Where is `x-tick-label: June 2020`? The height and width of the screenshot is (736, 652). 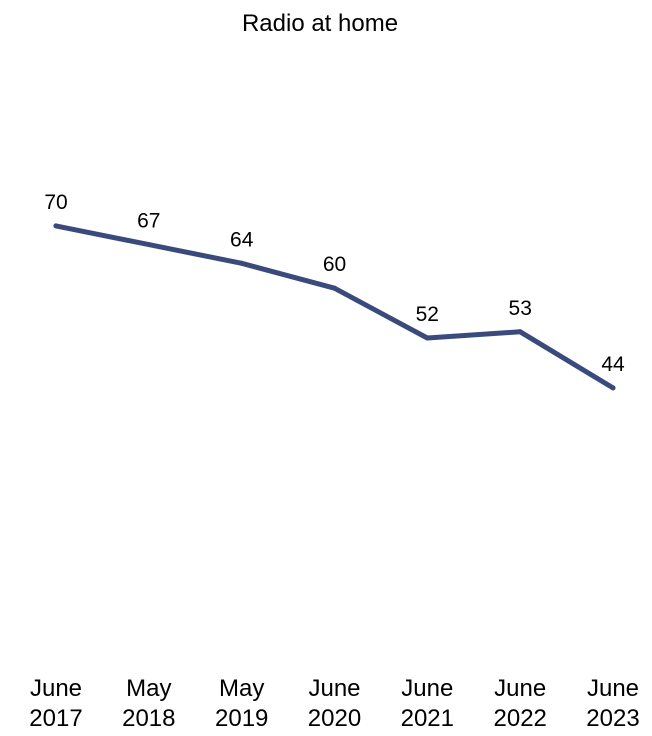 x-tick-label: June 2020 is located at coordinates (334, 703).